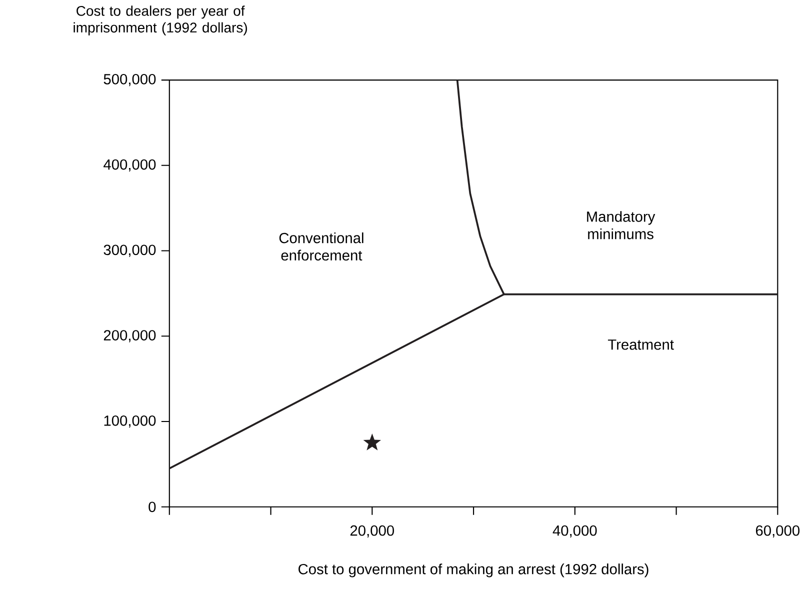 The height and width of the screenshot is (590, 807). I want to click on y-tick-label: 500,000, so click(130, 80).